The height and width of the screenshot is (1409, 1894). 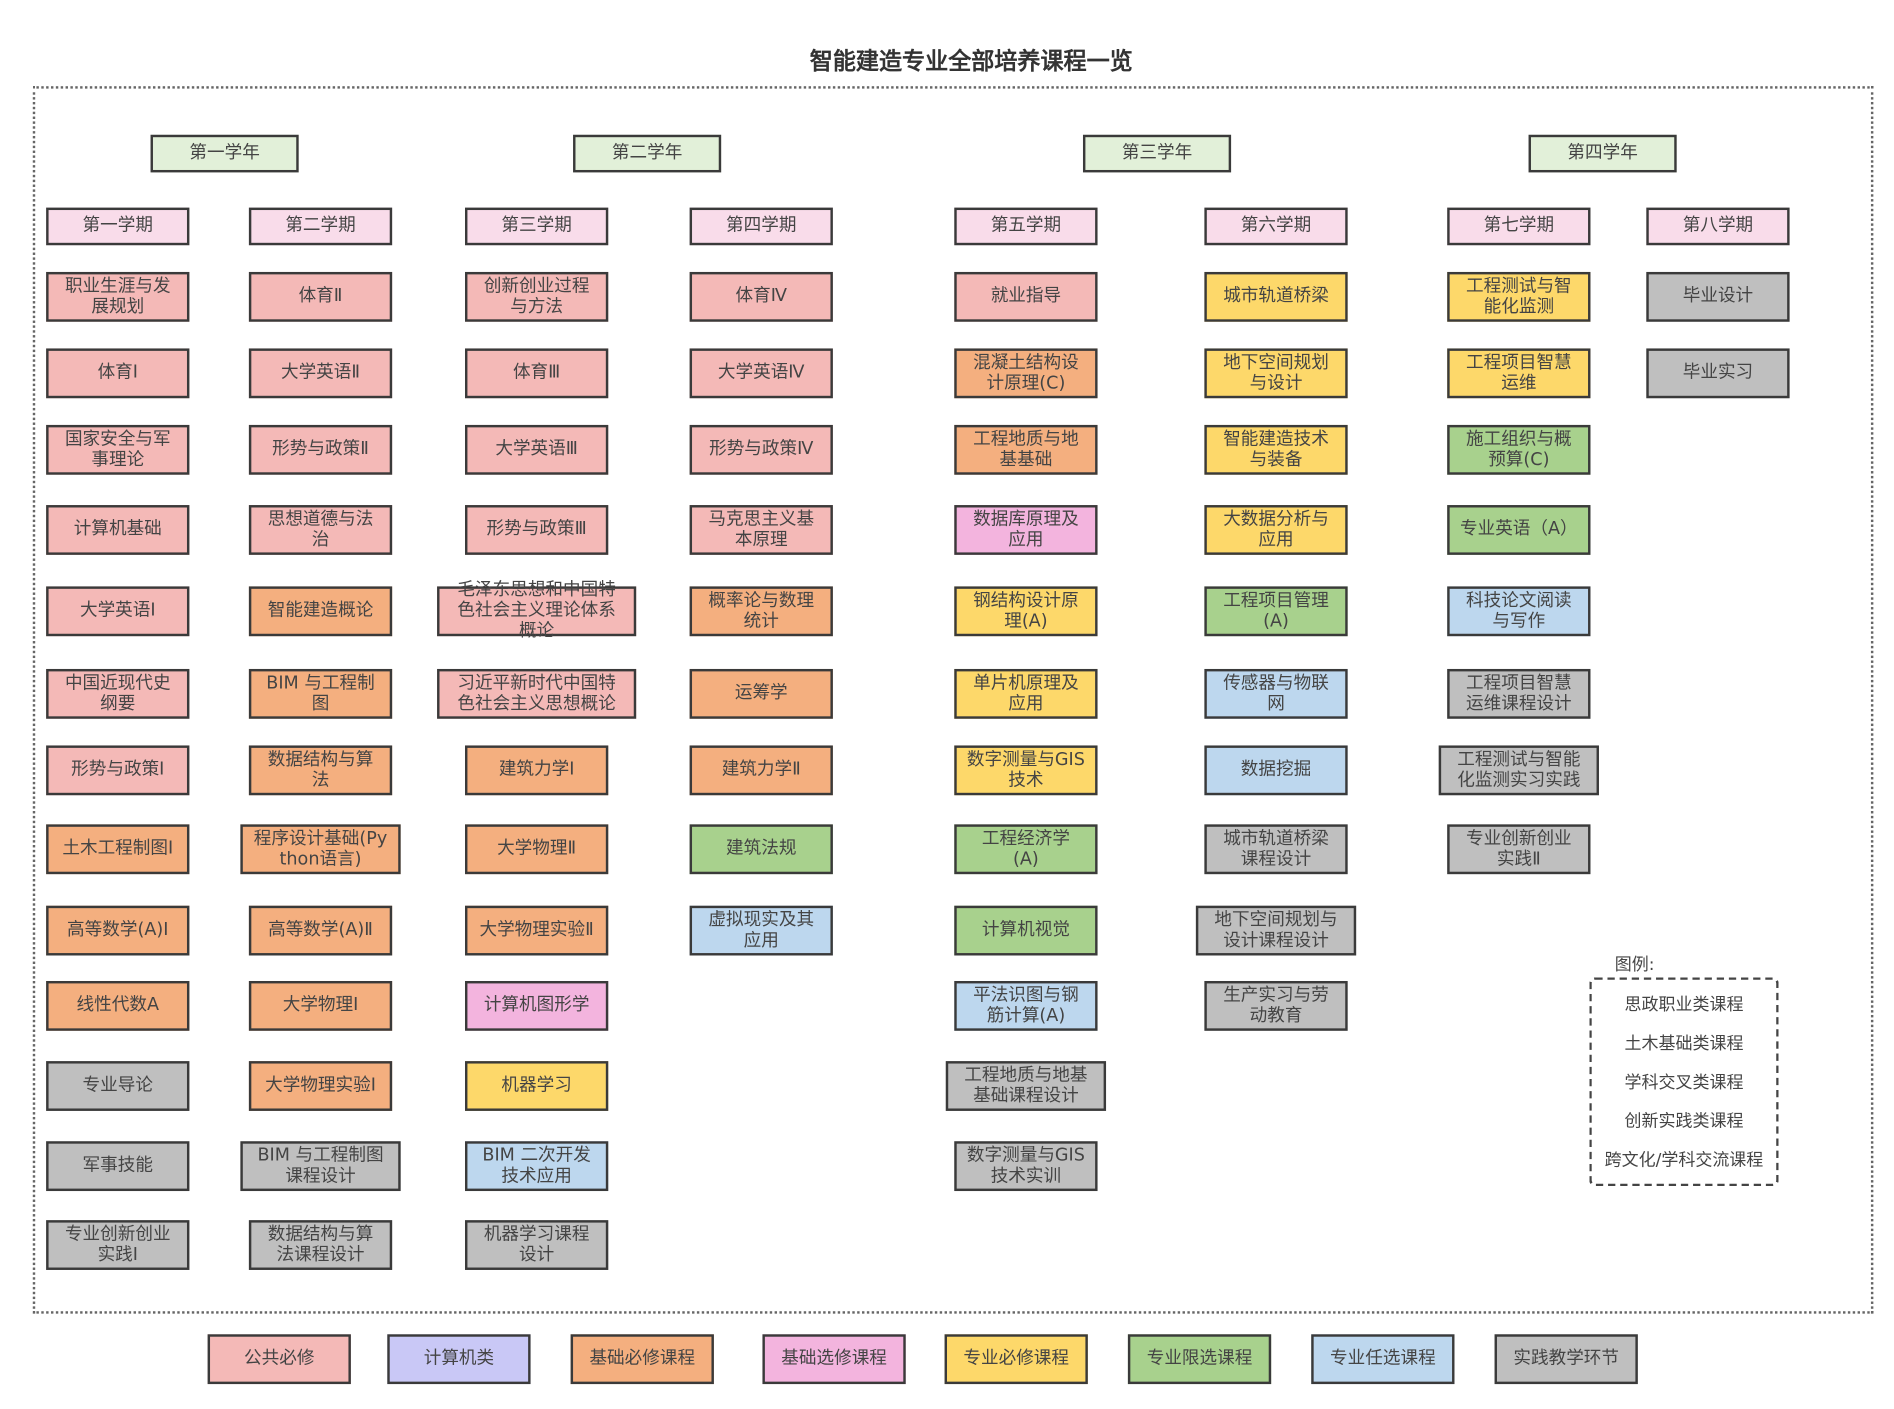 What do you see at coordinates (118, 530) in the screenshot?
I see `course-box: 计算机基础` at bounding box center [118, 530].